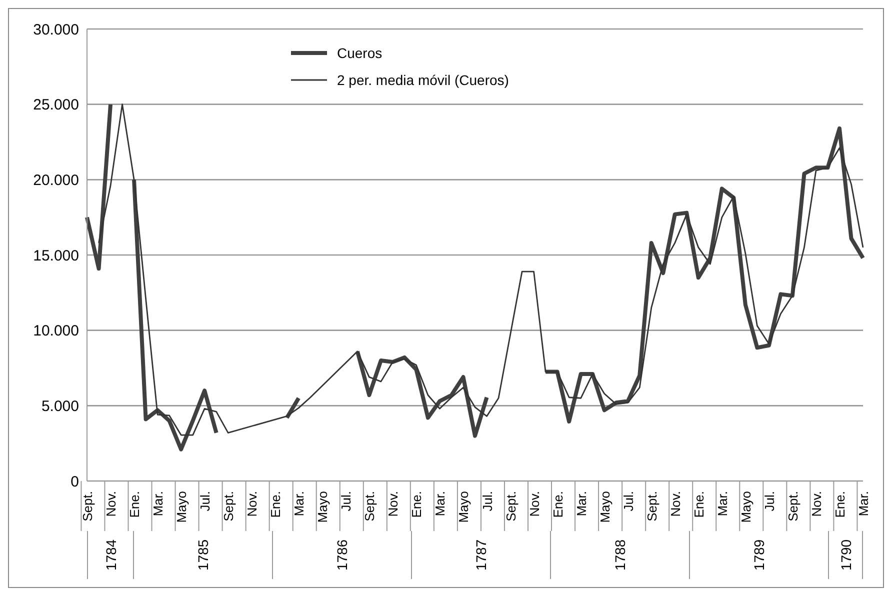  Describe the element at coordinates (342, 555) in the screenshot. I see `text: 1786` at that location.